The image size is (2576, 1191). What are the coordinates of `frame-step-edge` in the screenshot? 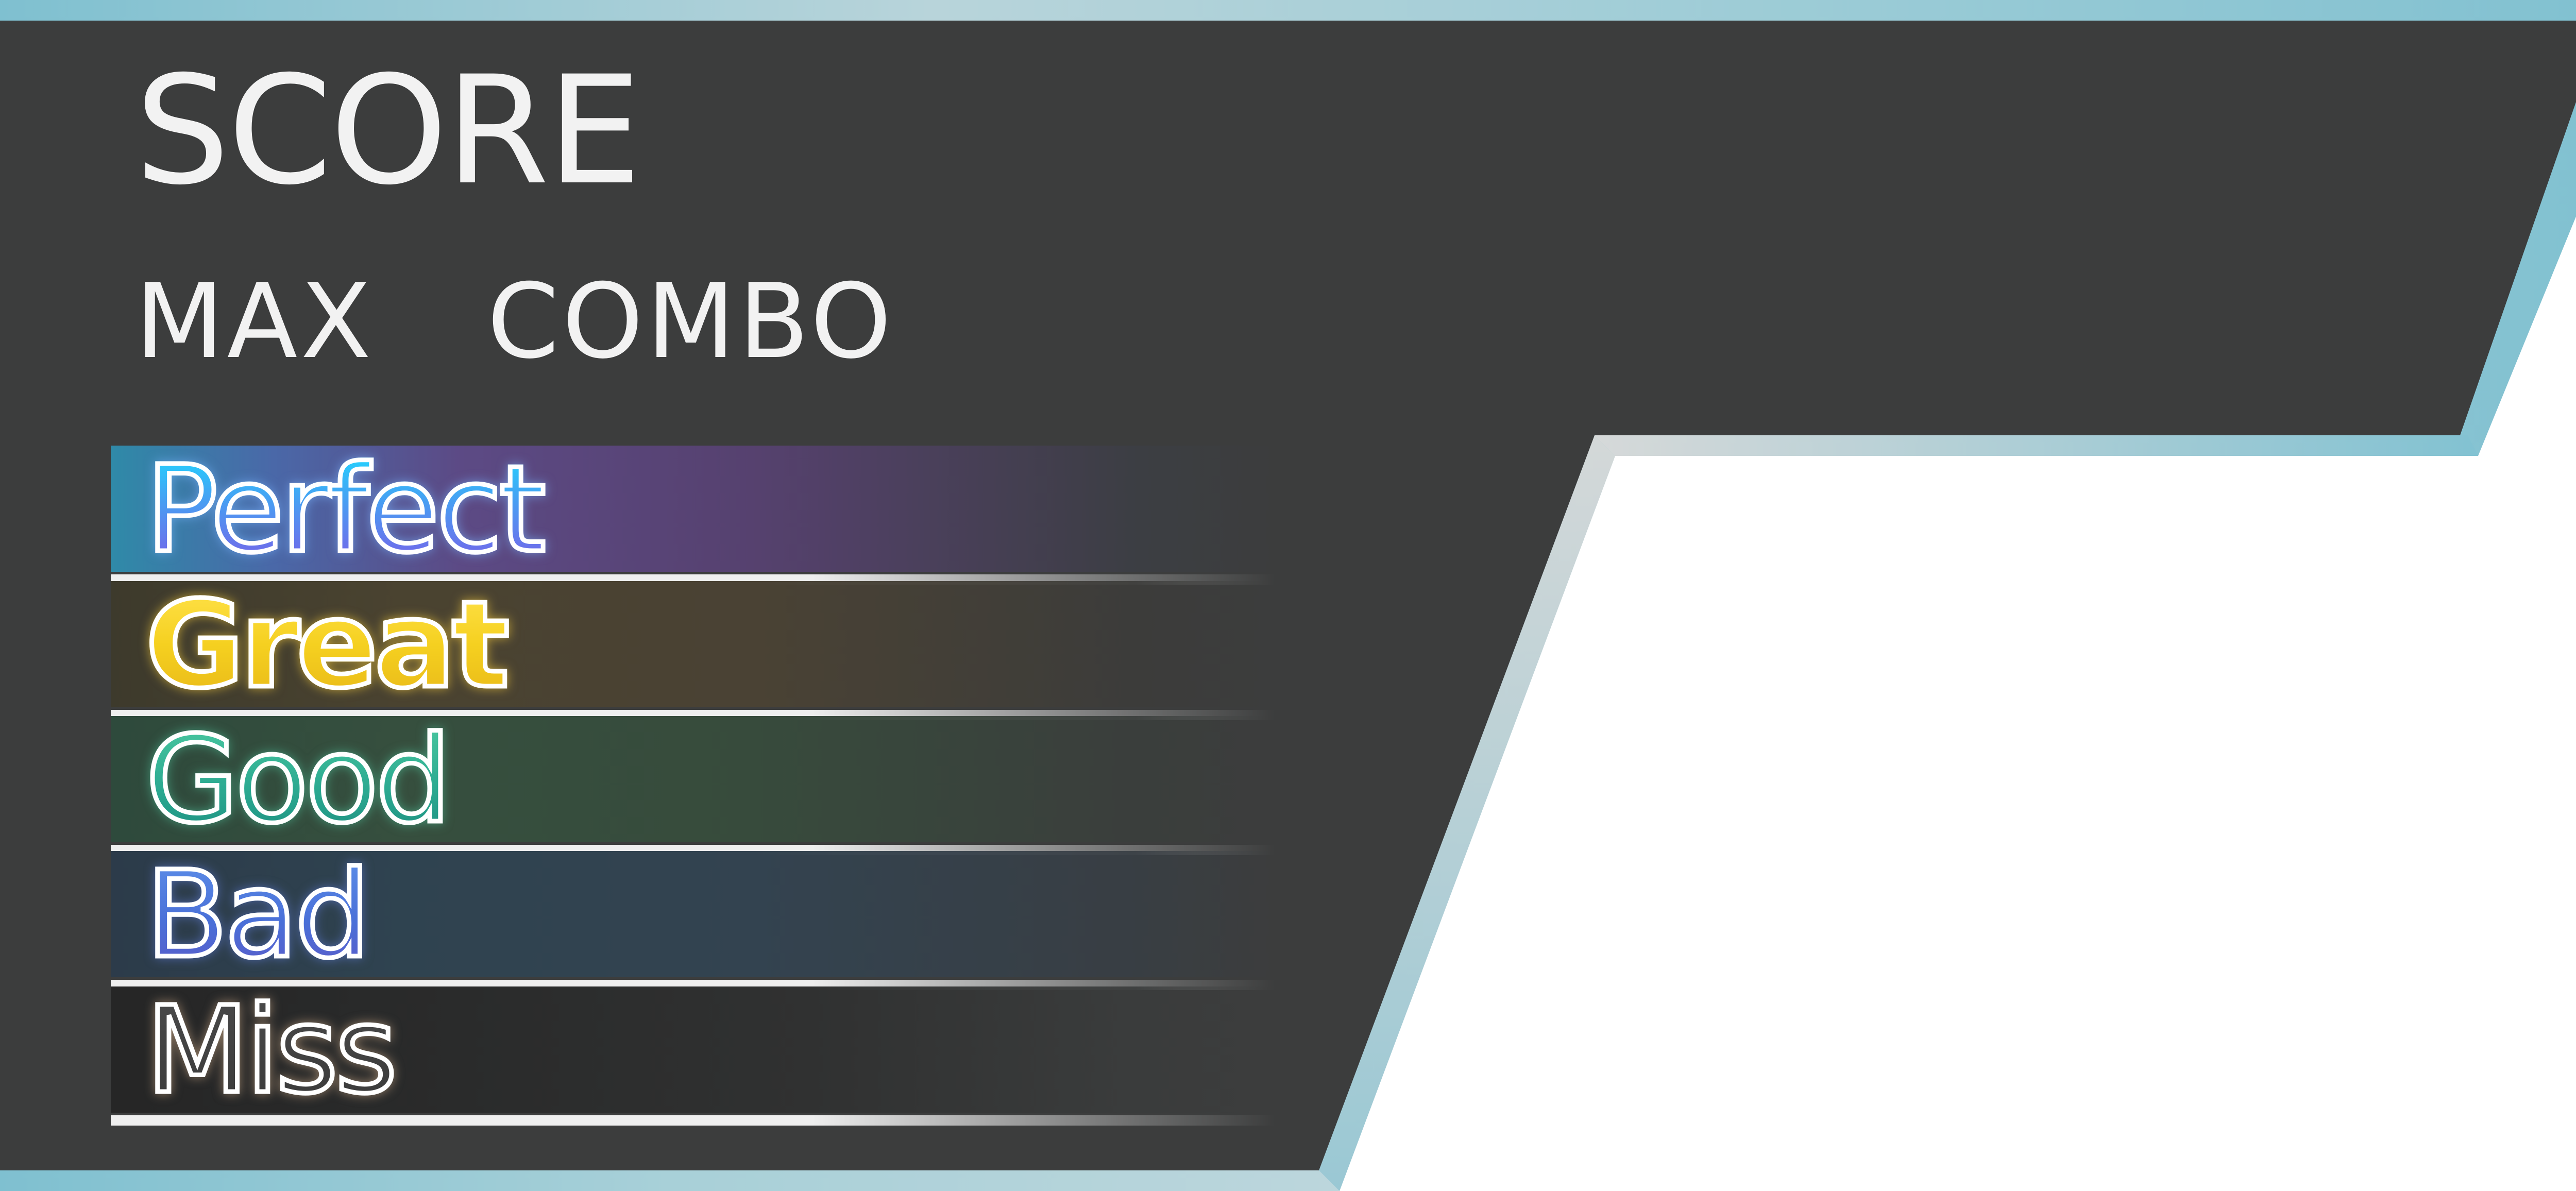 It's located at (2036, 445).